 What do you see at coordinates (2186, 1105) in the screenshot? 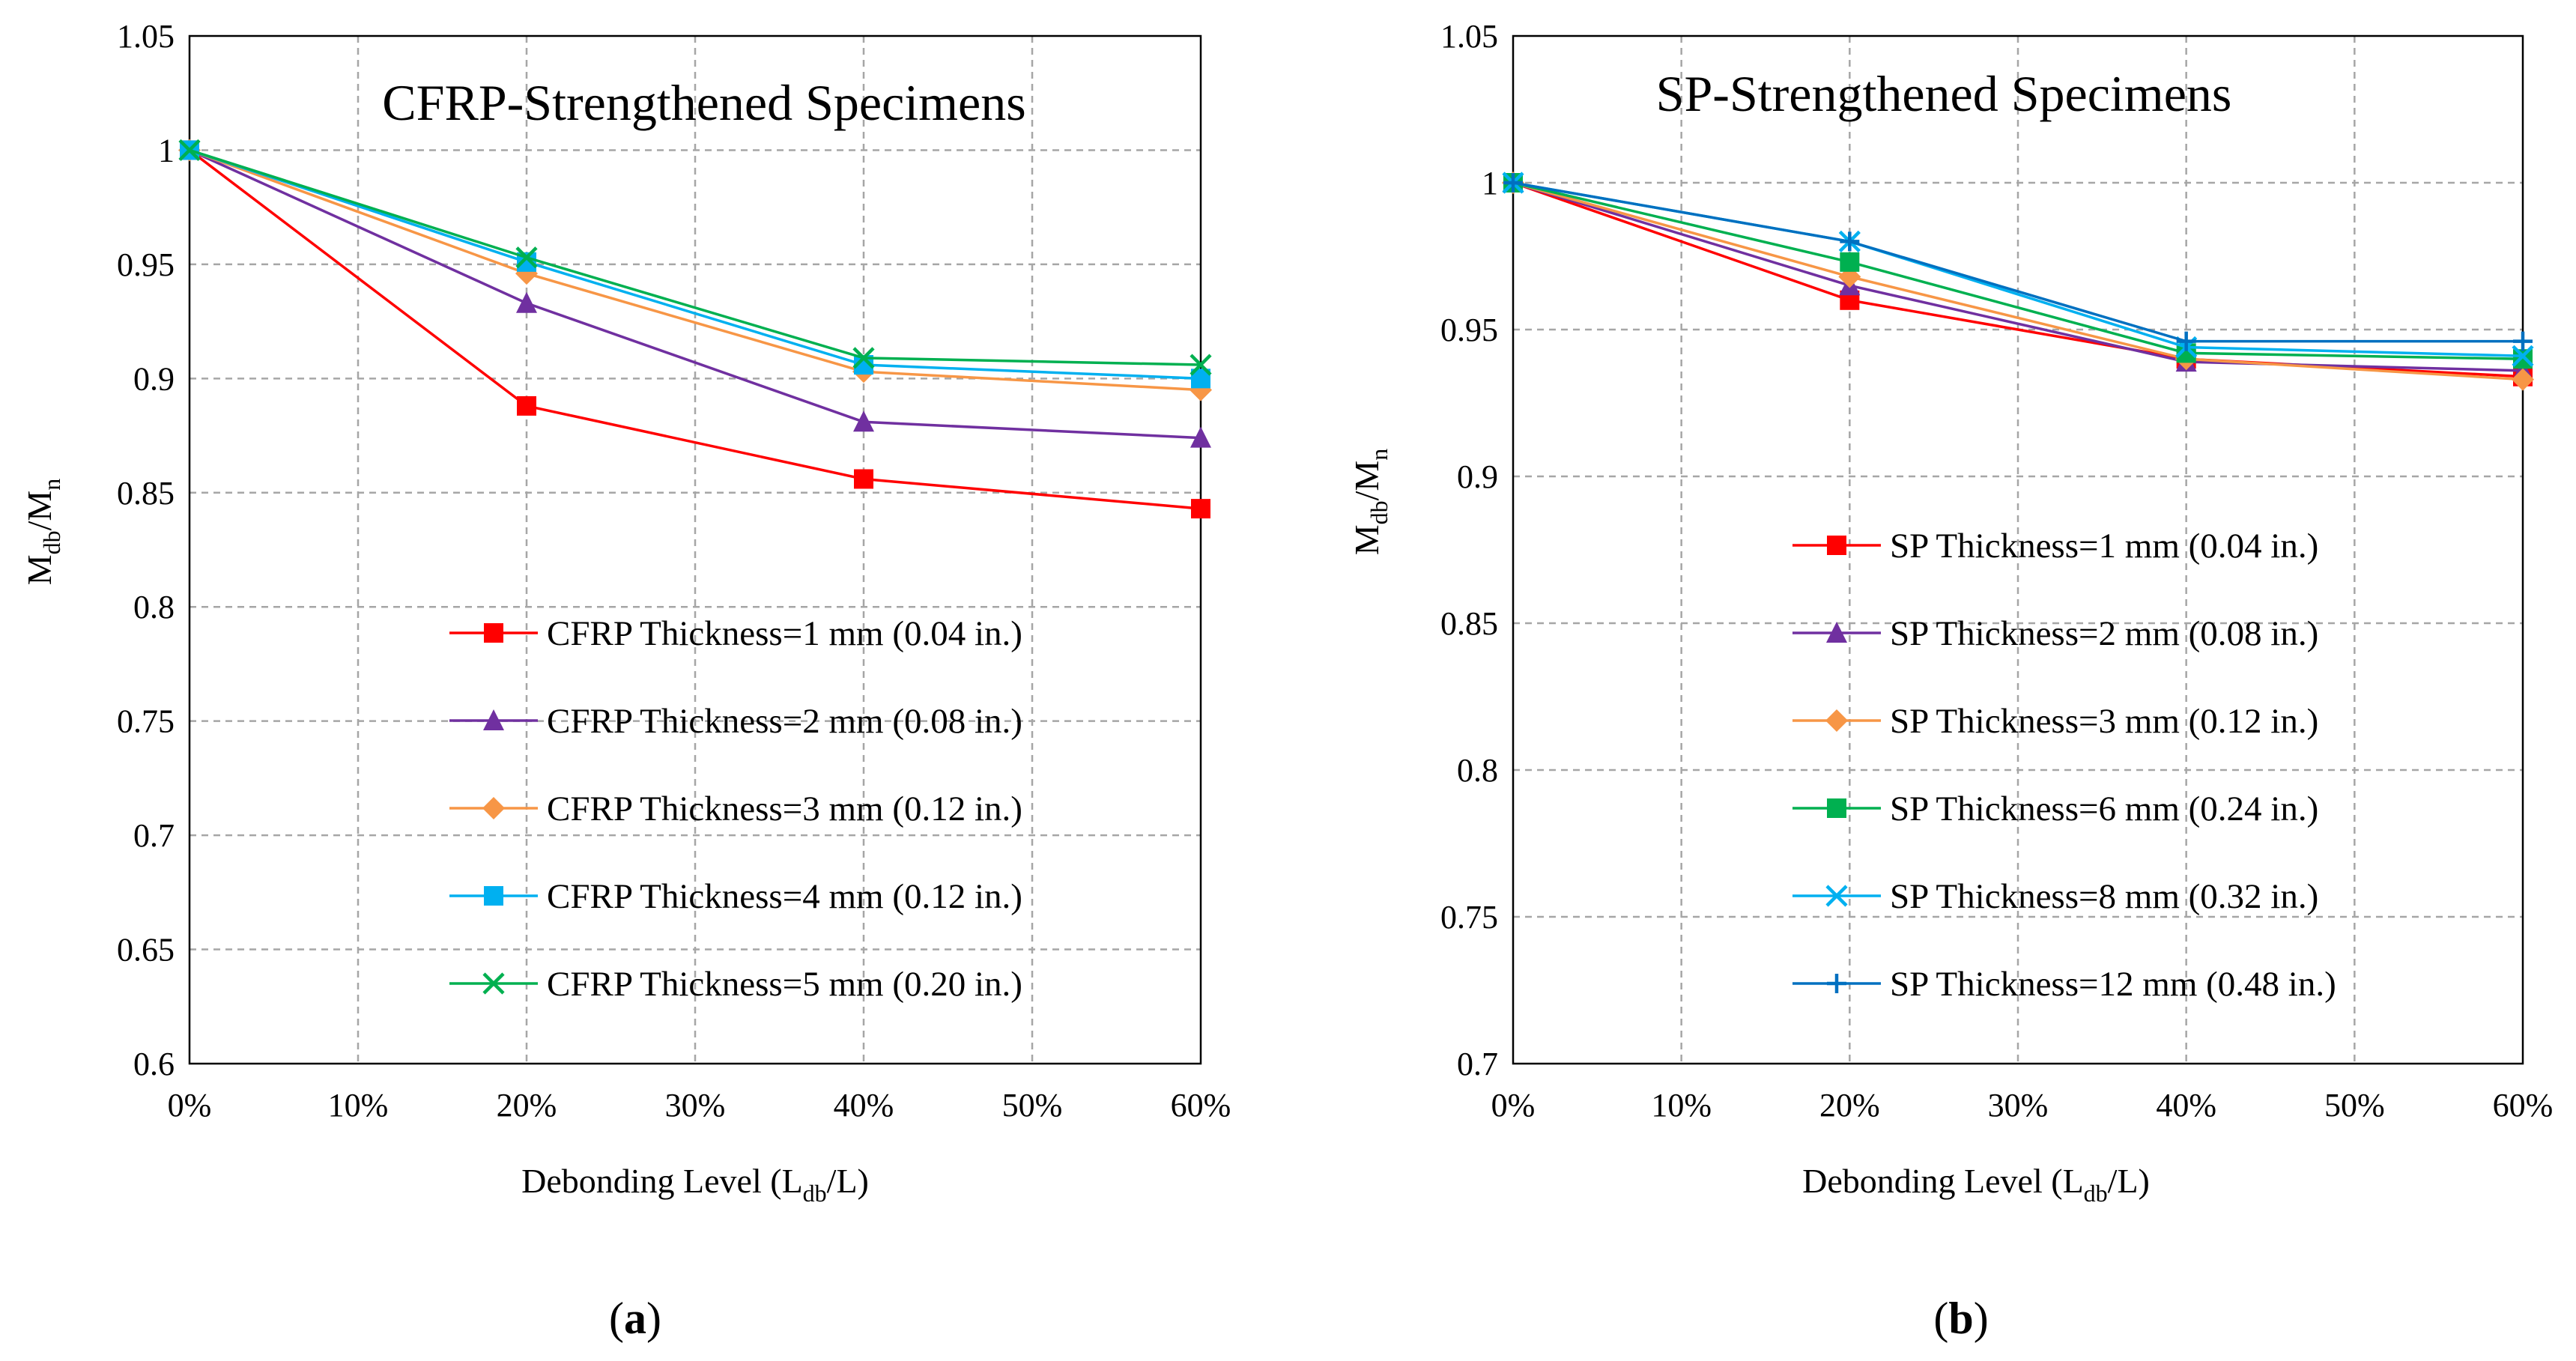
I see `x-tick-label: 40%` at bounding box center [2186, 1105].